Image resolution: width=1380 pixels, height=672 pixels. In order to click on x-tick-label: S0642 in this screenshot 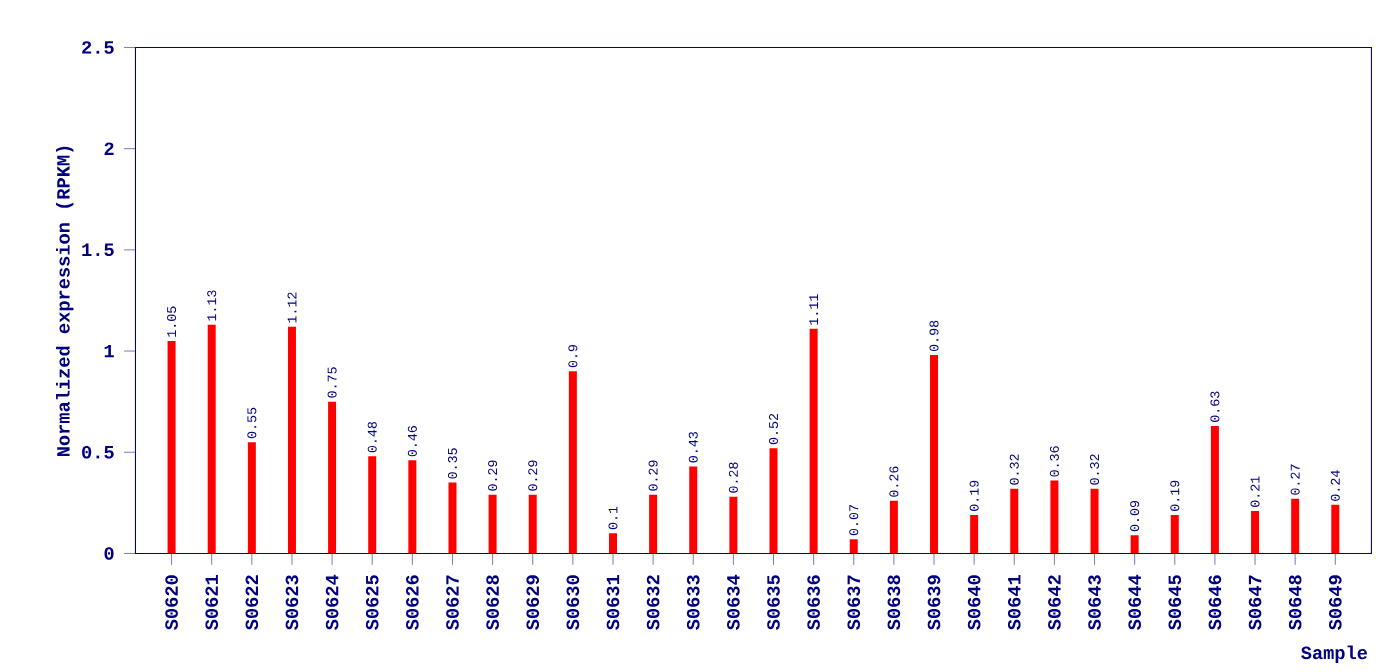, I will do `click(1054, 603)`.